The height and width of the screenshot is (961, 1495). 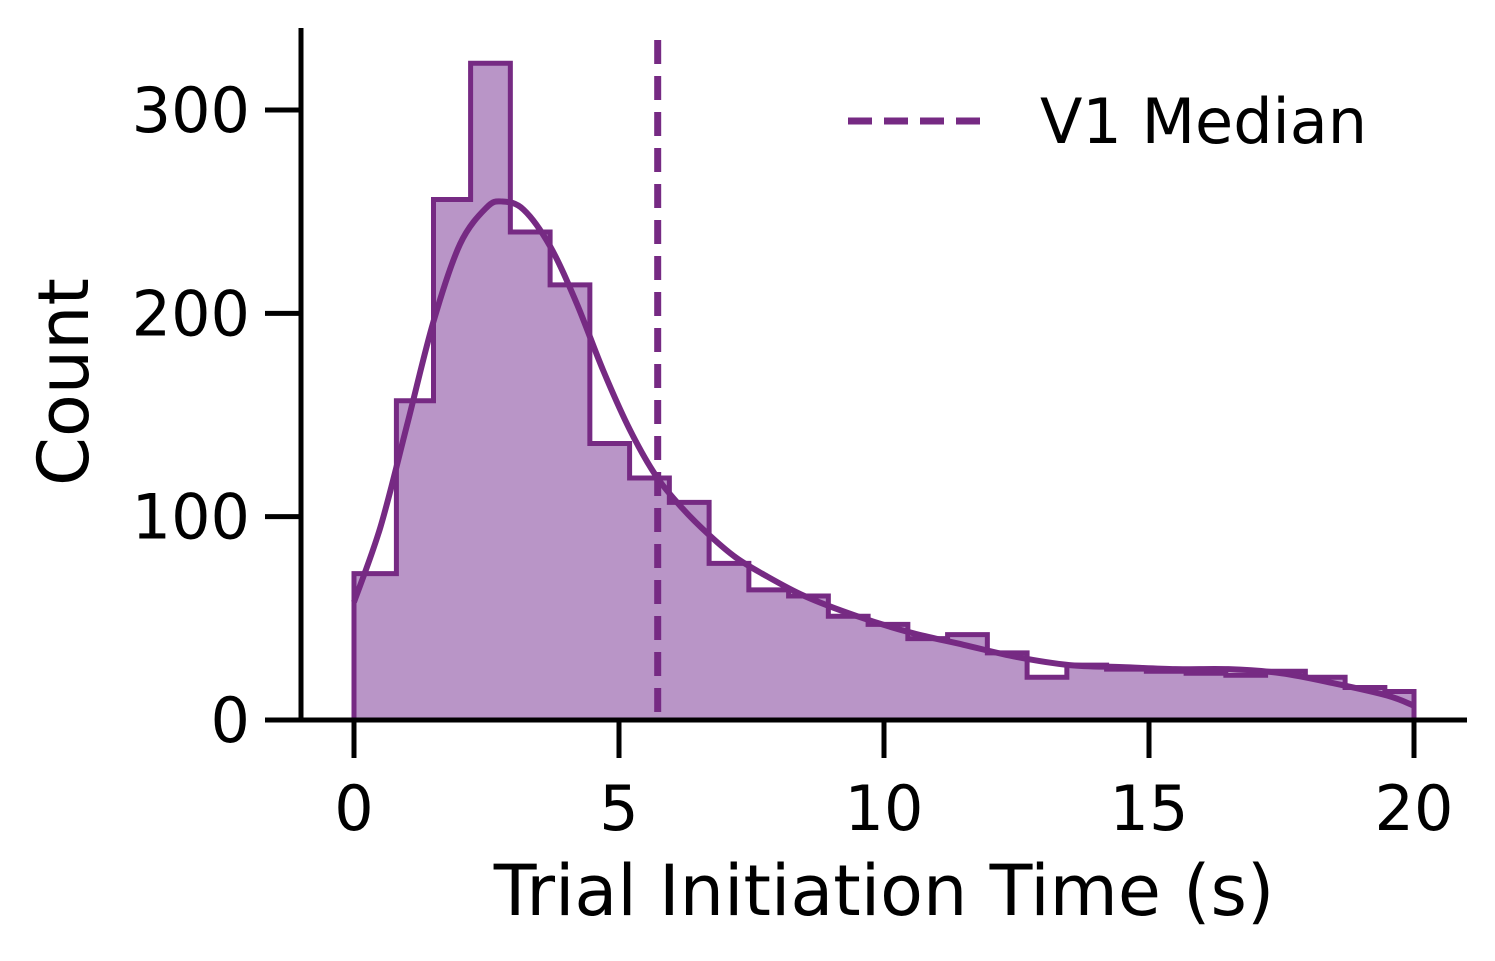 What do you see at coordinates (353, 808) in the screenshot?
I see `x-tick-label: 0` at bounding box center [353, 808].